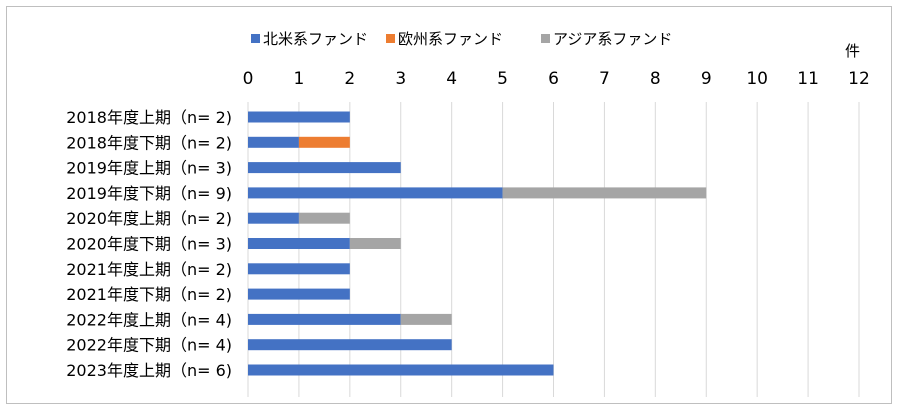  Describe the element at coordinates (299, 79) in the screenshot. I see `x-tick-label: 1` at that location.